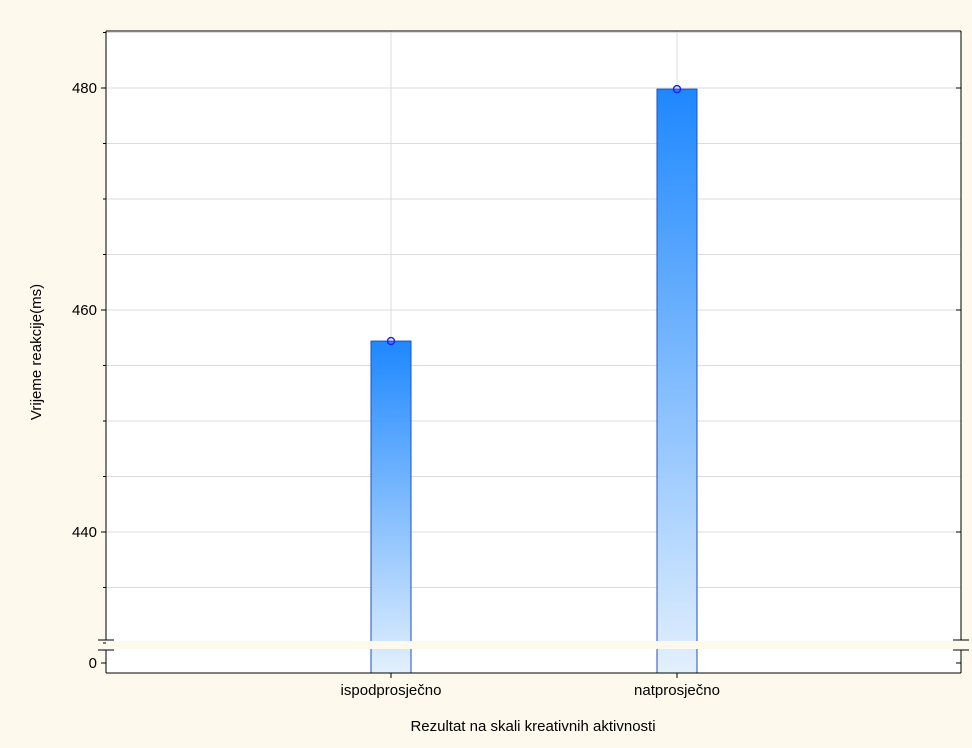 The width and height of the screenshot is (972, 748). Describe the element at coordinates (84, 532) in the screenshot. I see `y-tick-label: 440` at that location.